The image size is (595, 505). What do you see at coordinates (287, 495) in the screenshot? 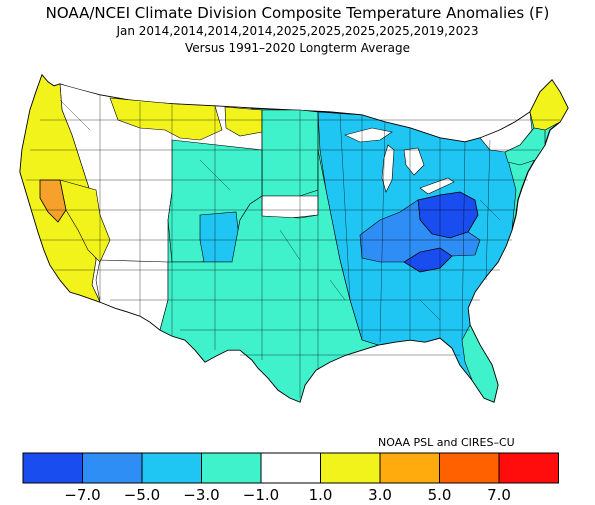
I see `legend-ticks: −7.0 −5.0 −3.0 −1.0 1.0 3.0 5.0 7.0` at bounding box center [287, 495].